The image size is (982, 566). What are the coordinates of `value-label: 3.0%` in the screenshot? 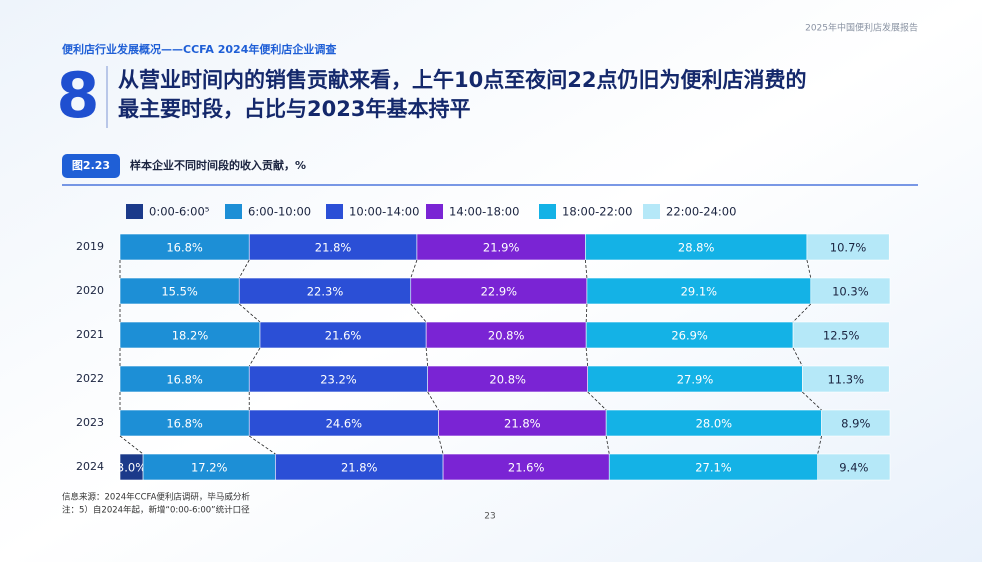 It's located at (131, 468).